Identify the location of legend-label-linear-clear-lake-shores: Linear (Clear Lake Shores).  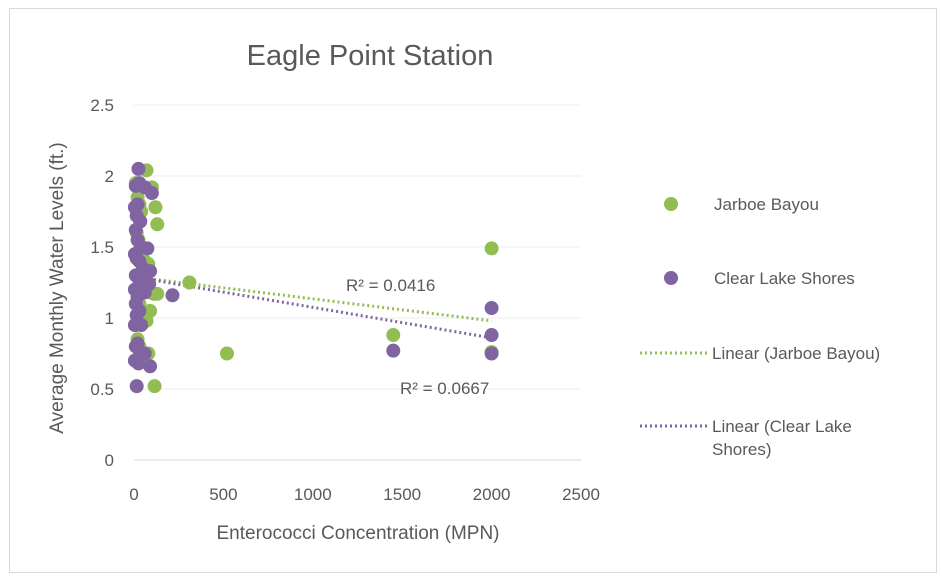
(784, 438).